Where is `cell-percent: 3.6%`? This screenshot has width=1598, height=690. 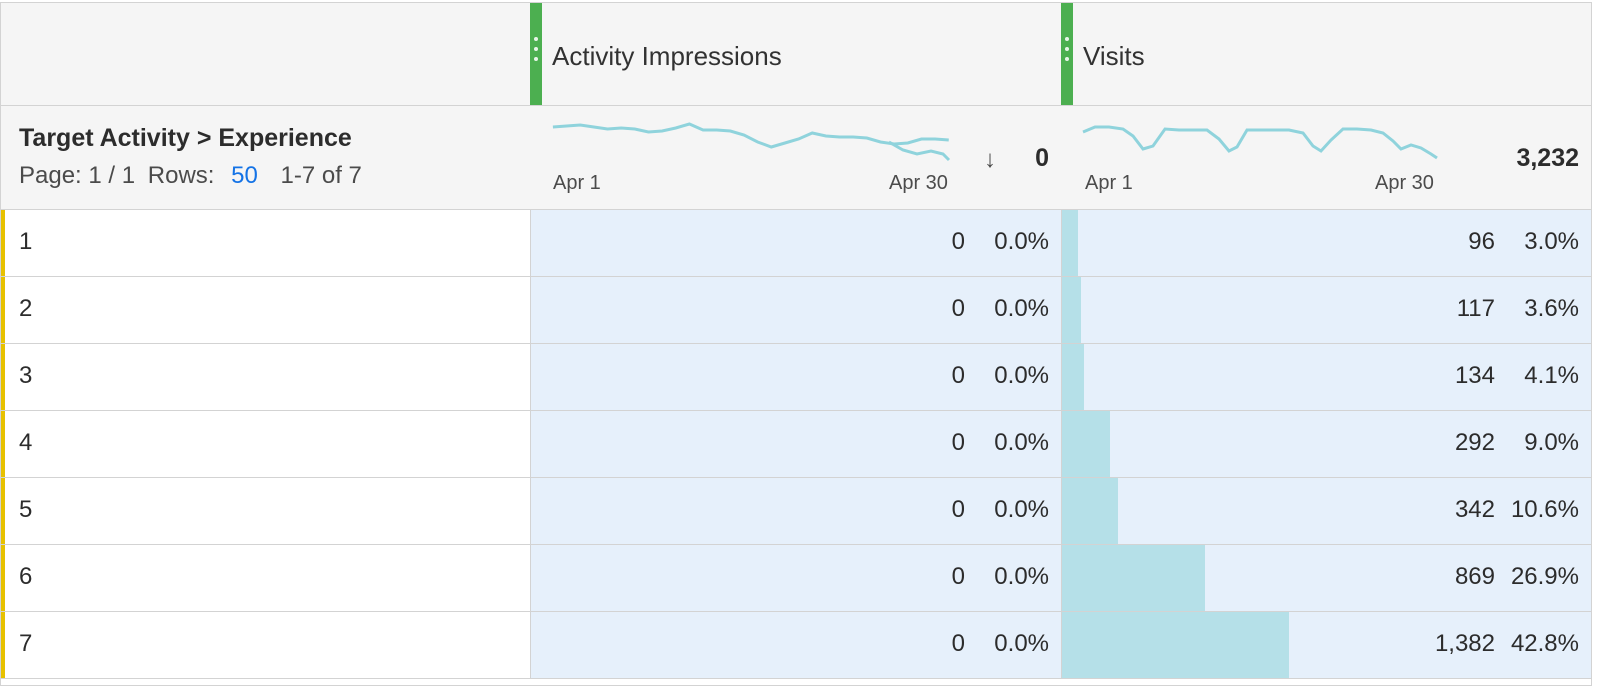 cell-percent: 3.6% is located at coordinates (1551, 308).